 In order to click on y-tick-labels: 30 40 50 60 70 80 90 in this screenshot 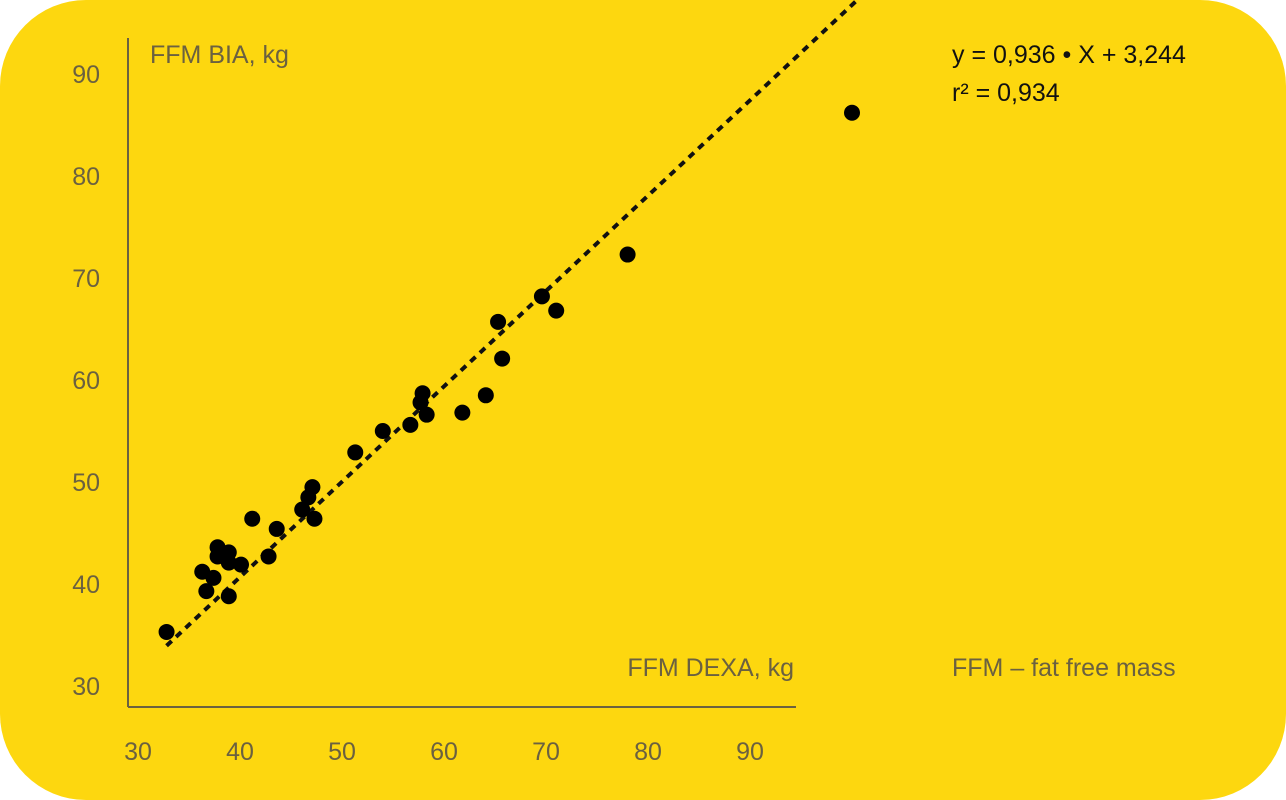, I will do `click(86, 381)`.